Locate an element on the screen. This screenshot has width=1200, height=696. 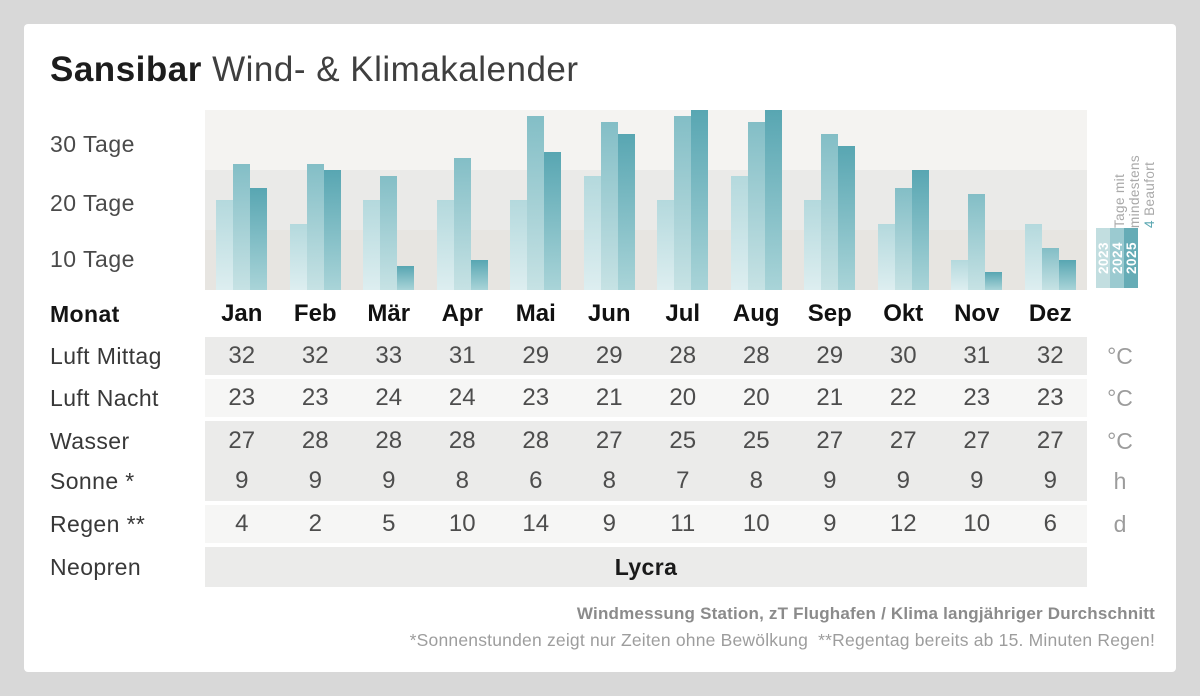
value-mär: 24 is located at coordinates (389, 397).